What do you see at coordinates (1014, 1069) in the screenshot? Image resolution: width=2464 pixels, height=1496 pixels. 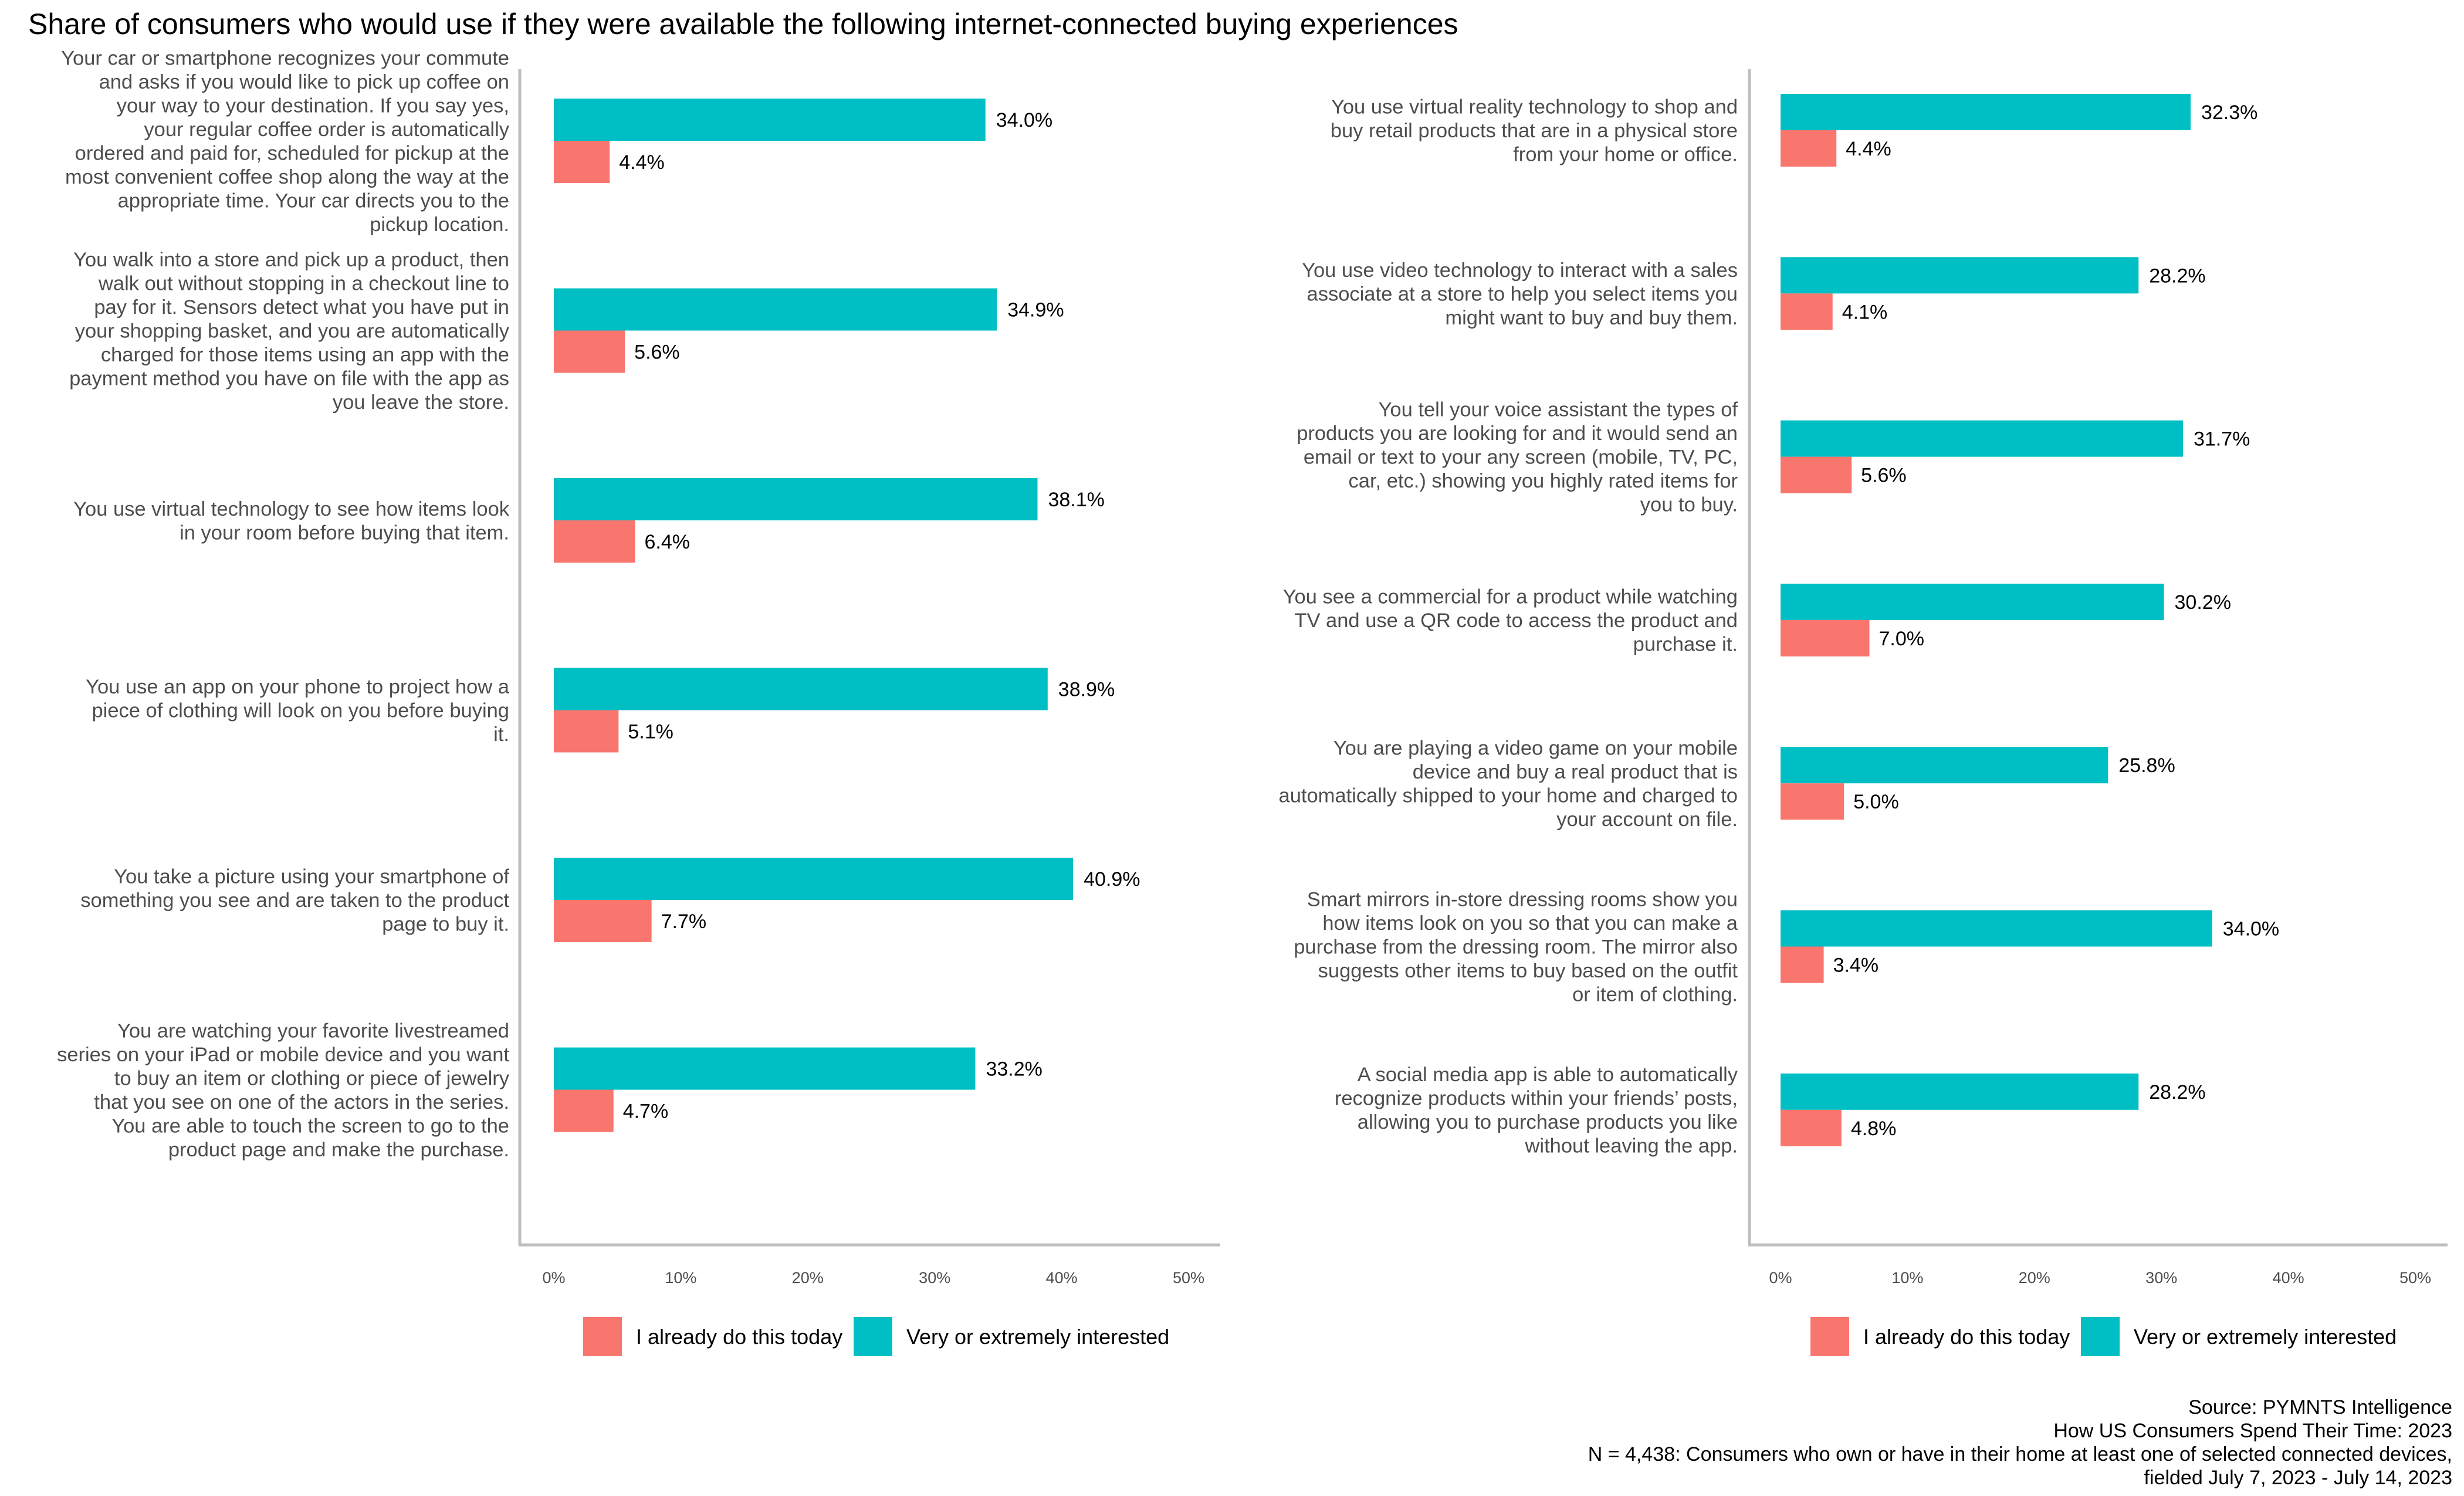 I see `value-label-interested: 33.2%` at bounding box center [1014, 1069].